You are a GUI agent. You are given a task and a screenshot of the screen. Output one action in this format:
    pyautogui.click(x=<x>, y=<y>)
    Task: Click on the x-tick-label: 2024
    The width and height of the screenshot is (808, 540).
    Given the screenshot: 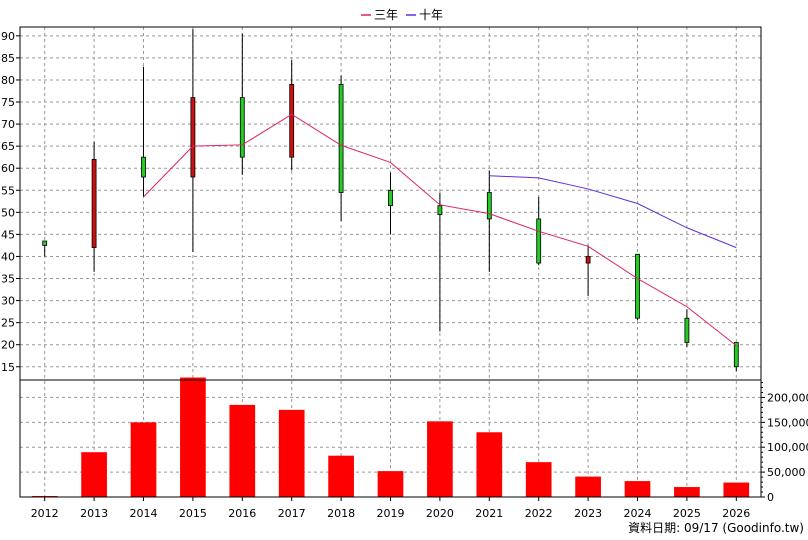 What is the action you would take?
    pyautogui.click(x=638, y=513)
    